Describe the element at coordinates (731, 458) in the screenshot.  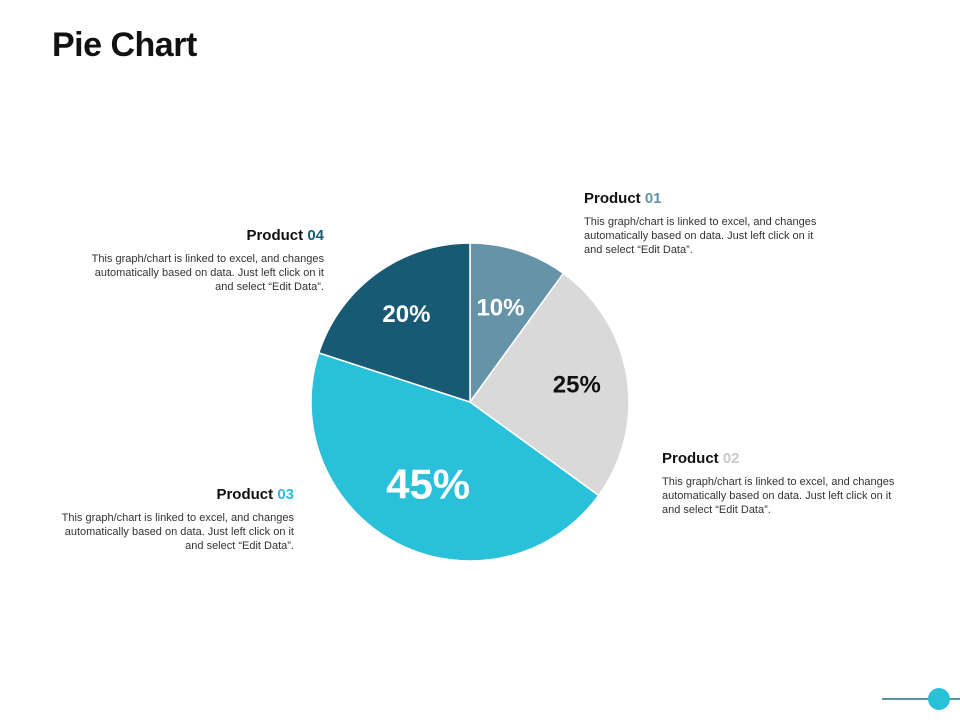
I see `callout-number: 02` at that location.